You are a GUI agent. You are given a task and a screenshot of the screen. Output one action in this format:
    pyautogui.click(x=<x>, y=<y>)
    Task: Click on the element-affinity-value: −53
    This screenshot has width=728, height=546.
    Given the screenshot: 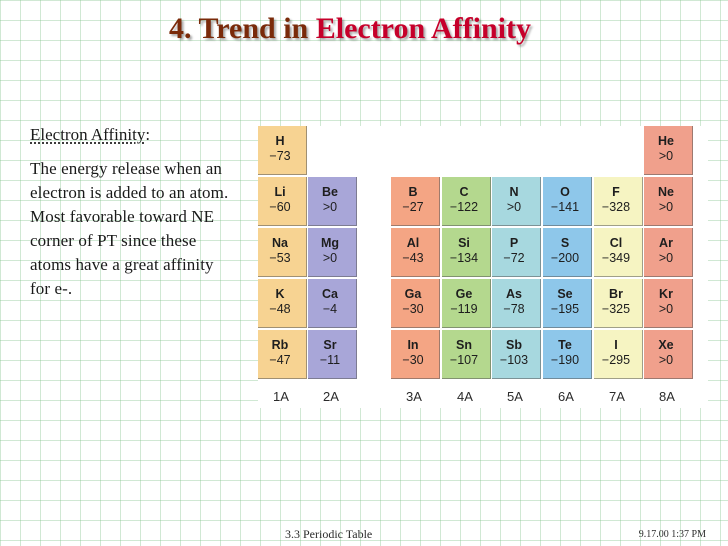 What is the action you would take?
    pyautogui.click(x=280, y=258)
    